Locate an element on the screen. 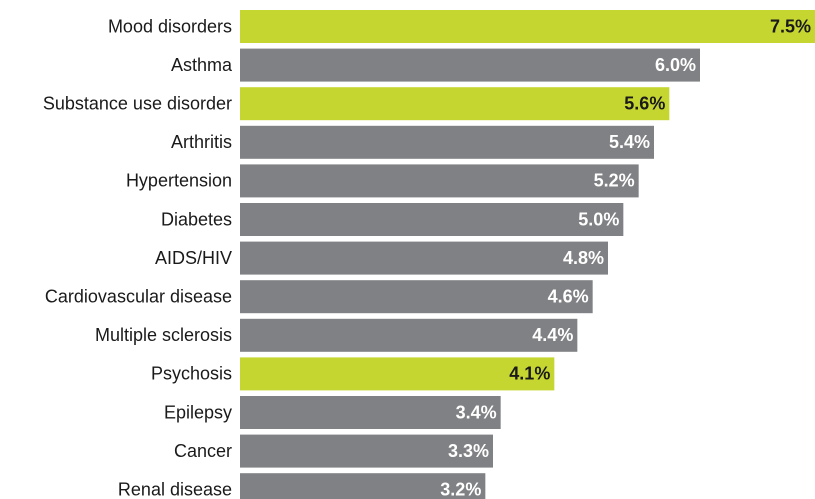 The width and height of the screenshot is (815, 499). value-label: 4.4% is located at coordinates (552, 335).